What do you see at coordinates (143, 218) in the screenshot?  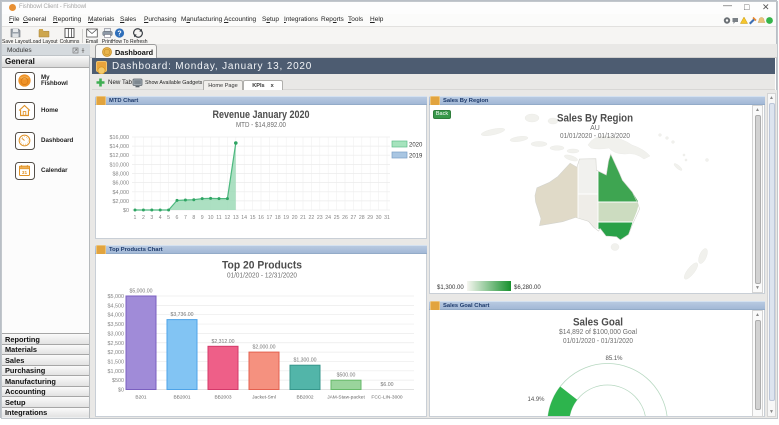 I see `svg-text: 2` at bounding box center [143, 218].